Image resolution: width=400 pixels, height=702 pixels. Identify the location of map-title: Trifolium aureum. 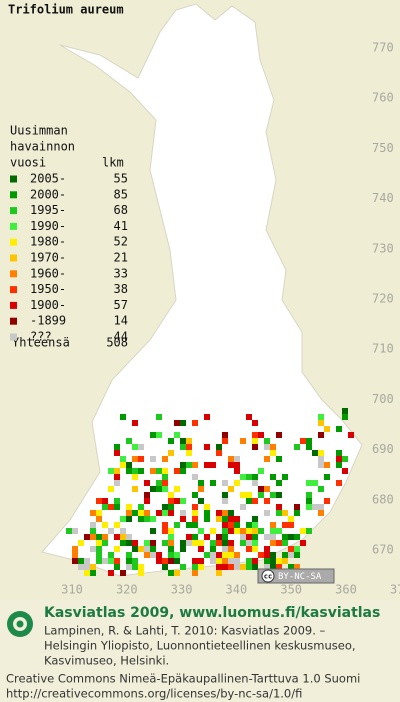
(66, 10).